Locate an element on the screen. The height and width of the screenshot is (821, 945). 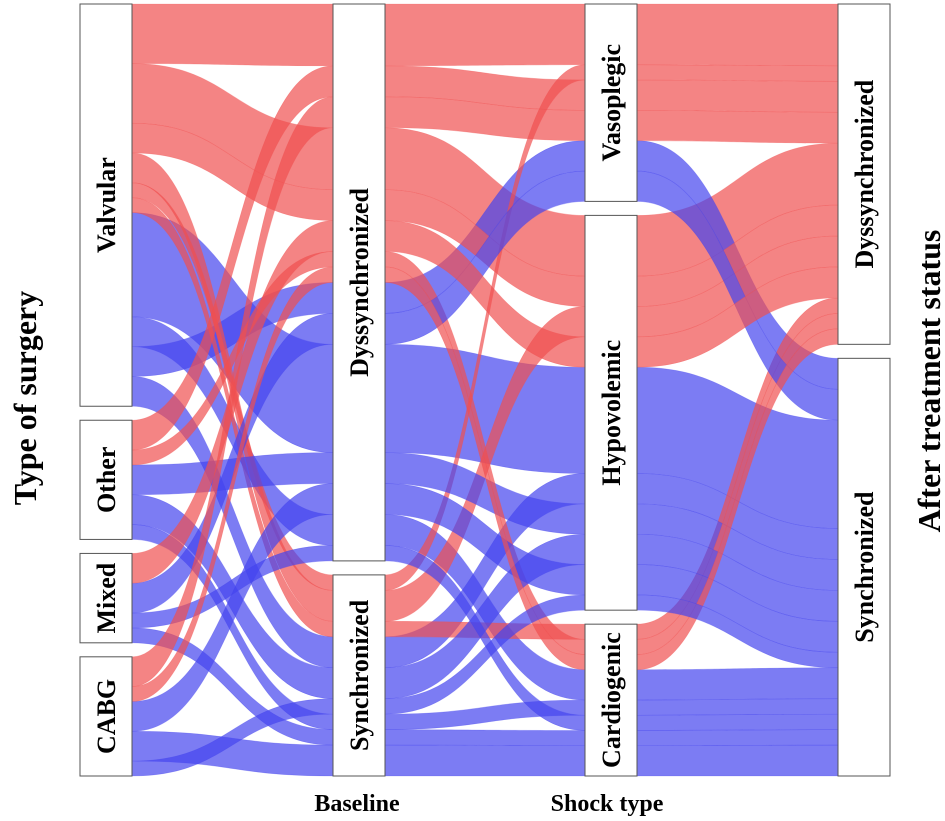
flow-band-14-shock-to-after is located at coordinates (737, 707).